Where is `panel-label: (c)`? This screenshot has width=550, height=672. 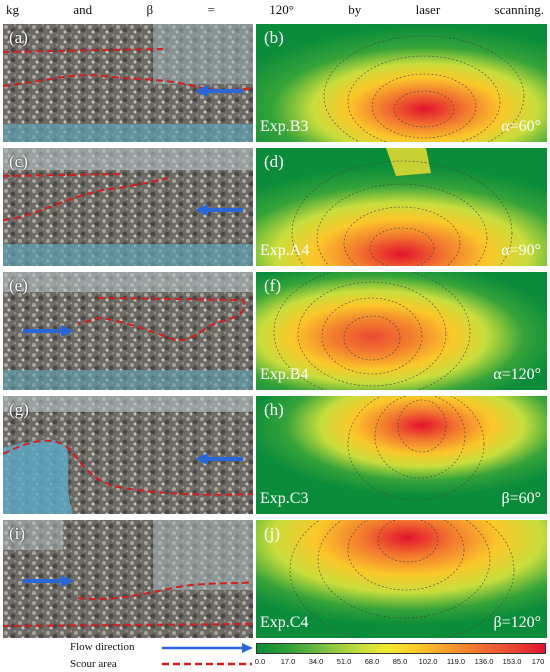
panel-label: (c) is located at coordinates (18, 161).